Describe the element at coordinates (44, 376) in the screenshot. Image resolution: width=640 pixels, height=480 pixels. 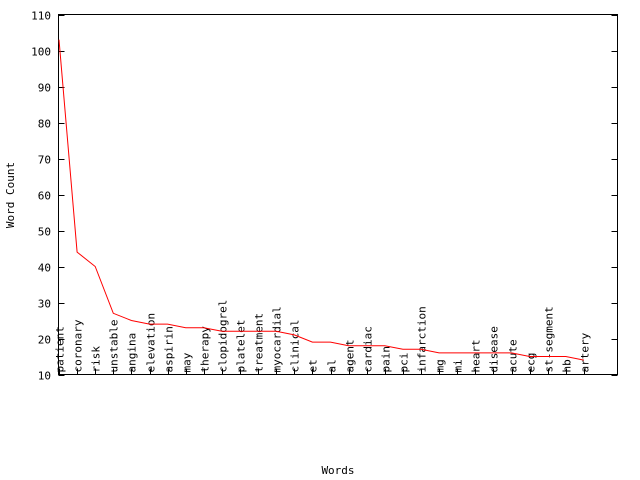
I see `y-tick-label: 10` at that location.